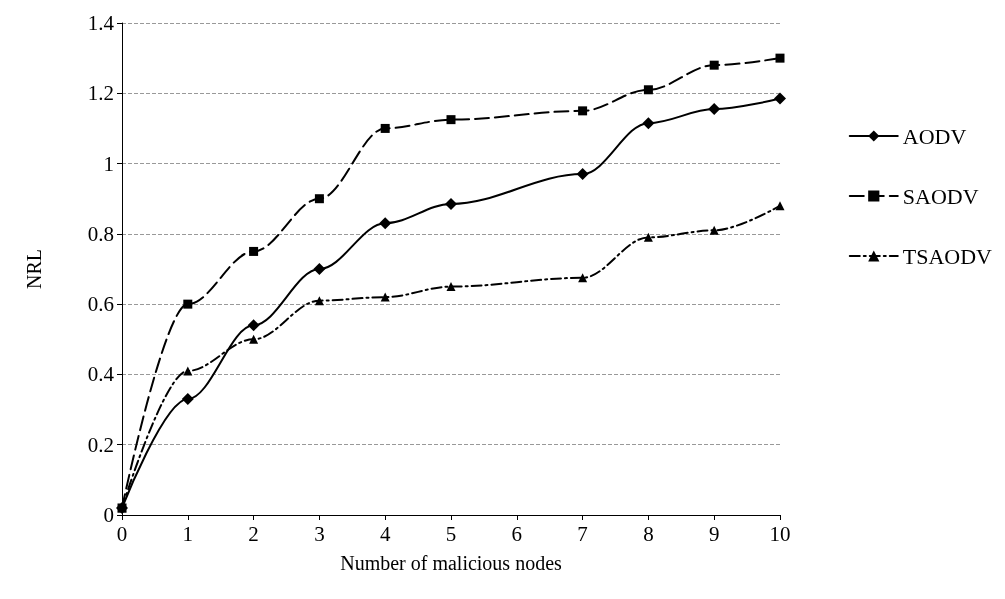 This screenshot has width=1005, height=599. I want to click on legend-label: TSAODV, so click(947, 256).